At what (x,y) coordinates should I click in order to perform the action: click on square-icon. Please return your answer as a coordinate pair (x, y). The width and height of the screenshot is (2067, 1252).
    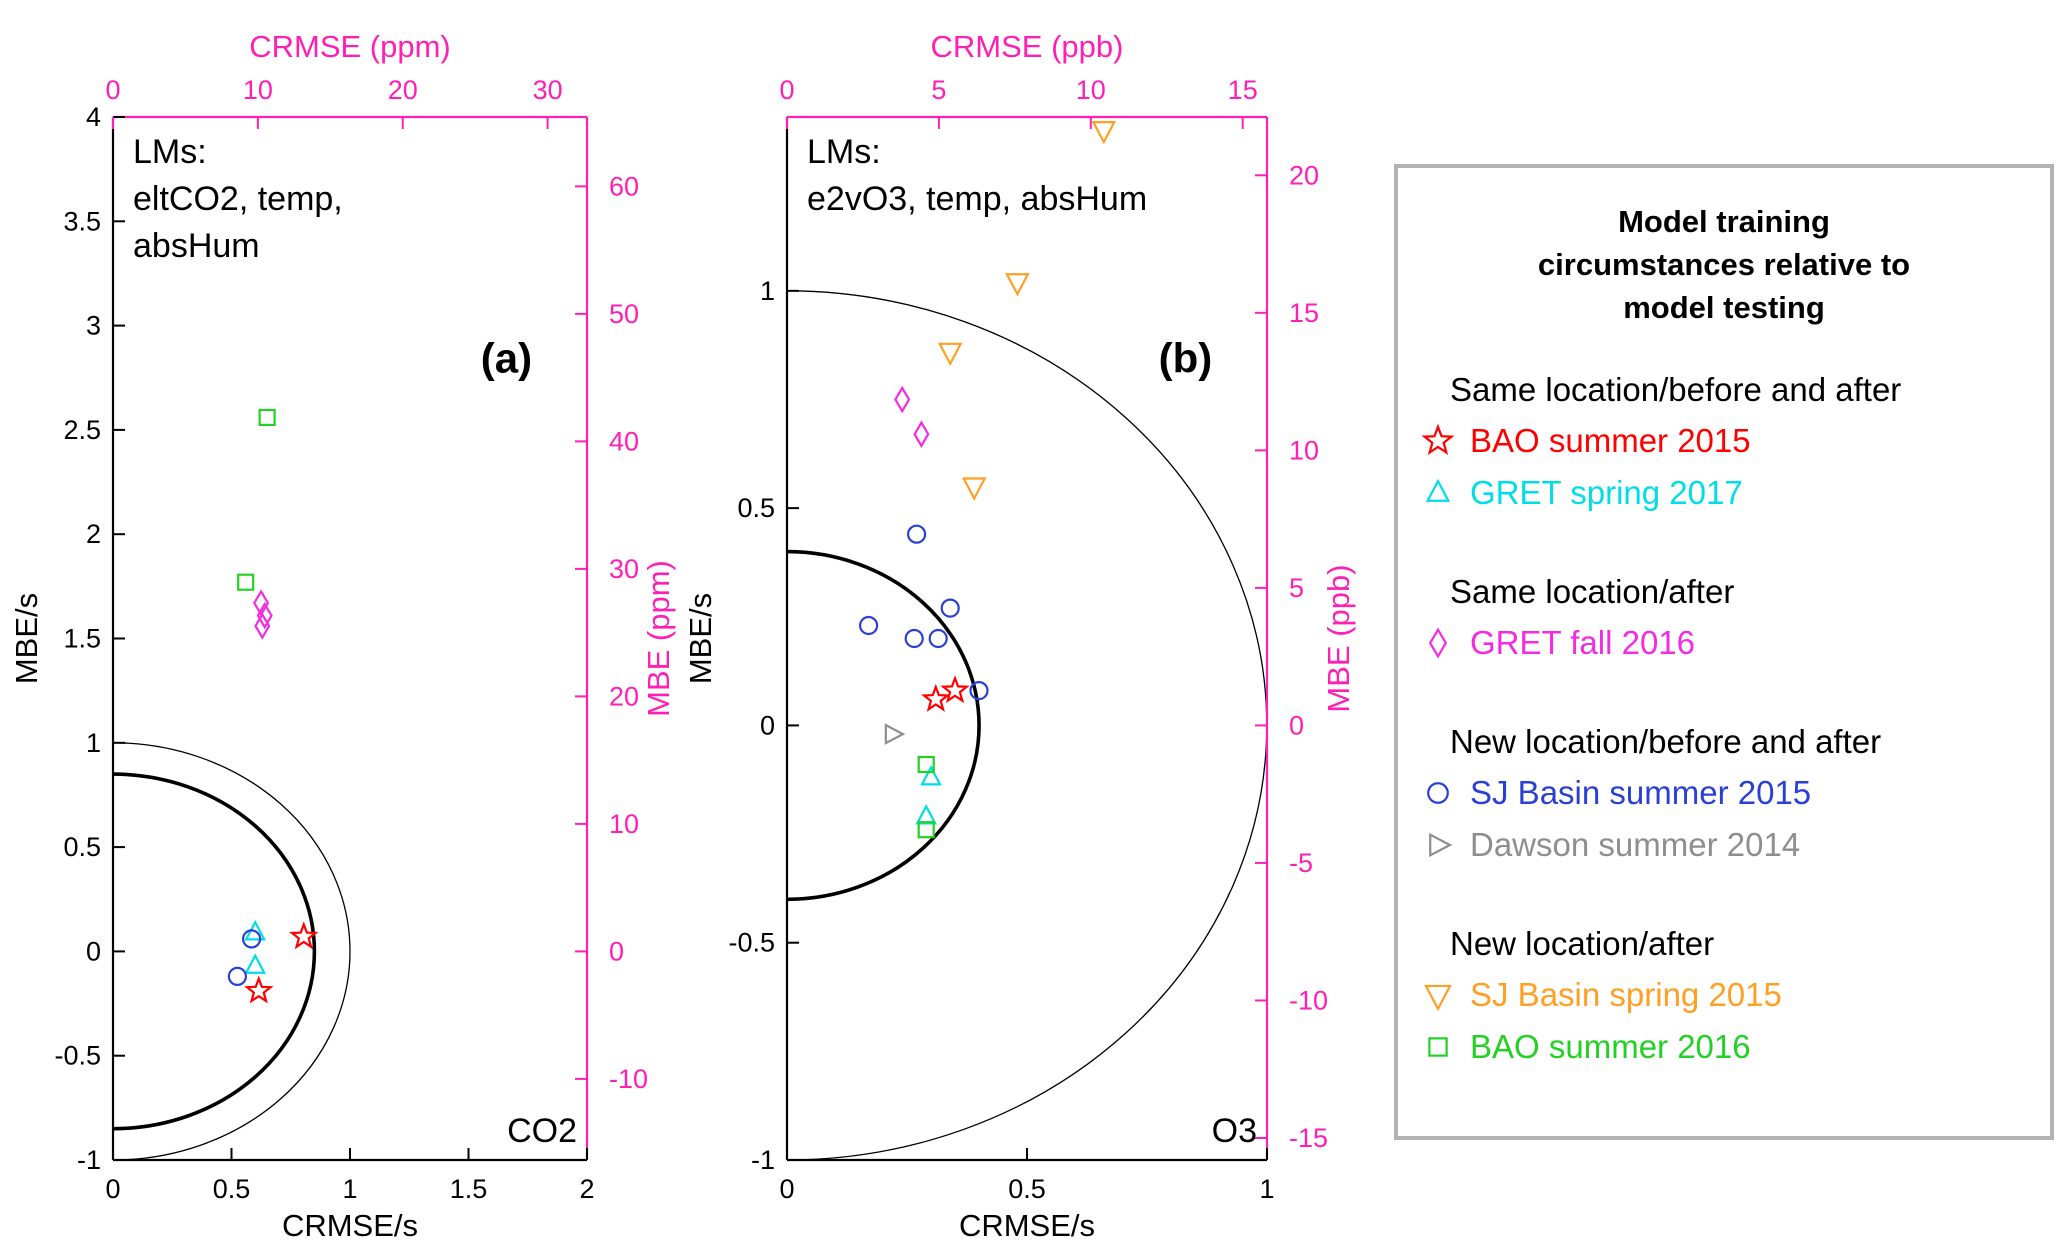
    Looking at the image, I should click on (1438, 1047).